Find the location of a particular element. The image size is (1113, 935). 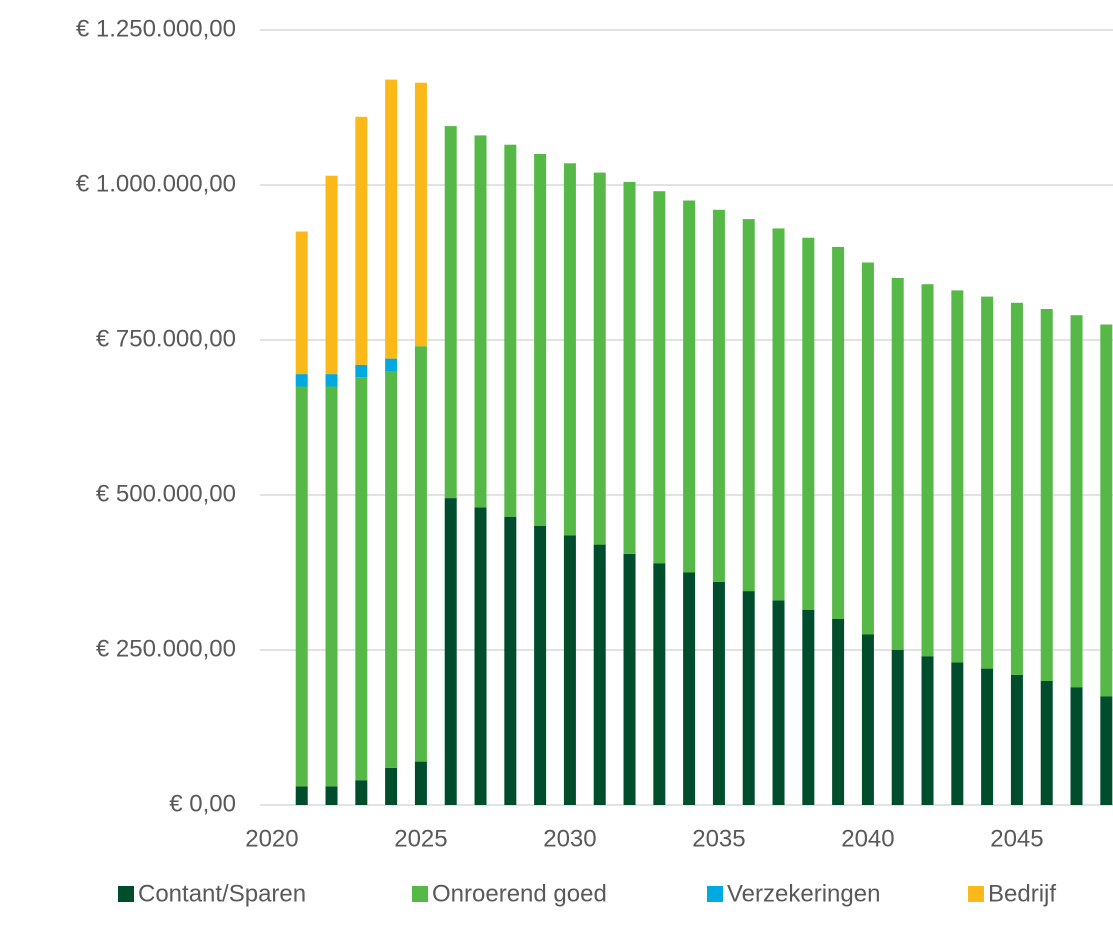

y-tick-label: € 0,00 is located at coordinates (202, 803).